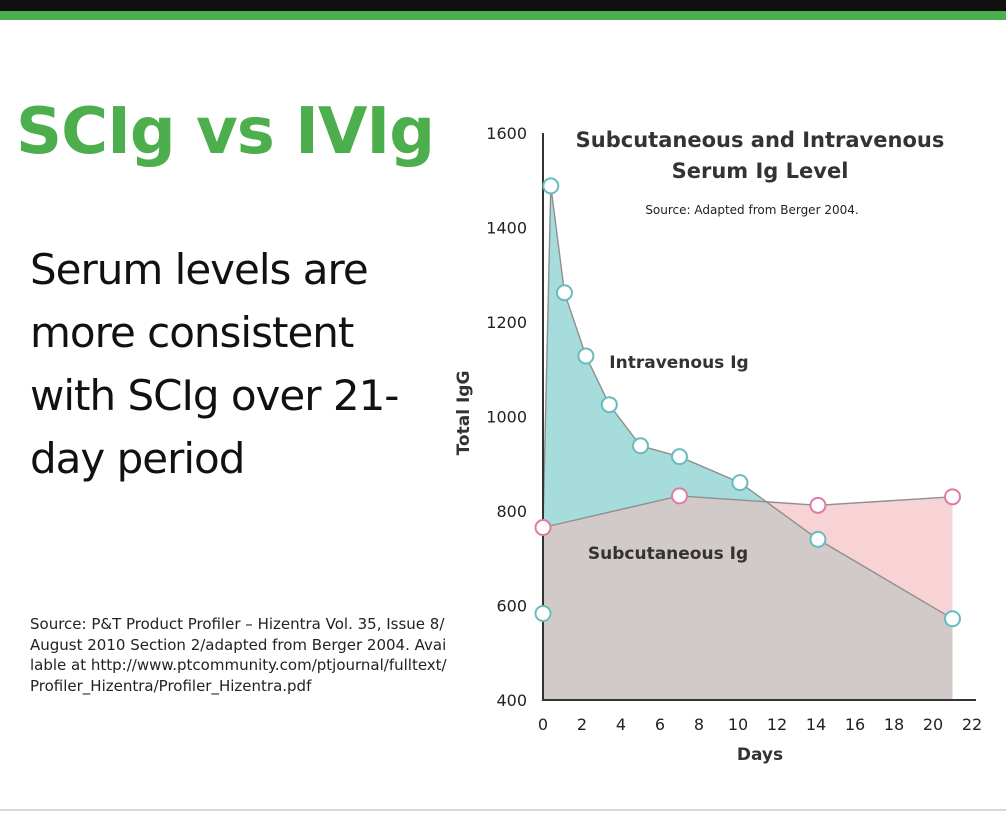  I want to click on series-label-intravenous: Intravenous Ig, so click(678, 363).